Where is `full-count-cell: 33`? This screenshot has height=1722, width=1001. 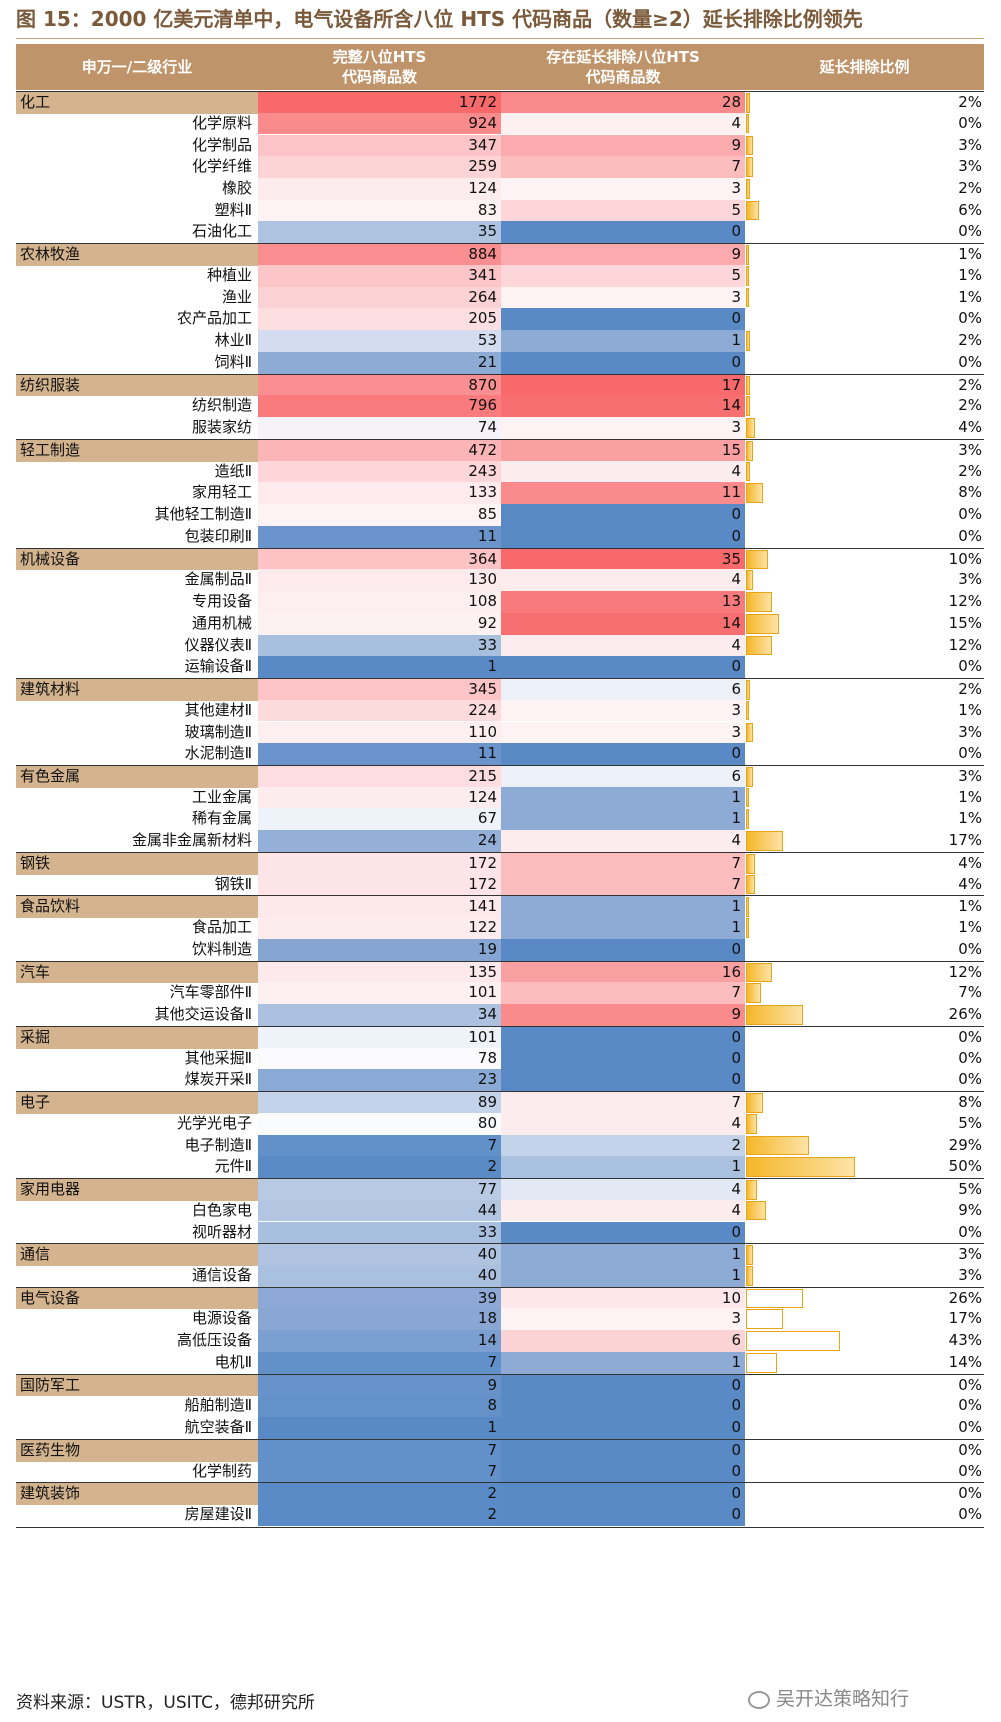
full-count-cell: 33 is located at coordinates (379, 645).